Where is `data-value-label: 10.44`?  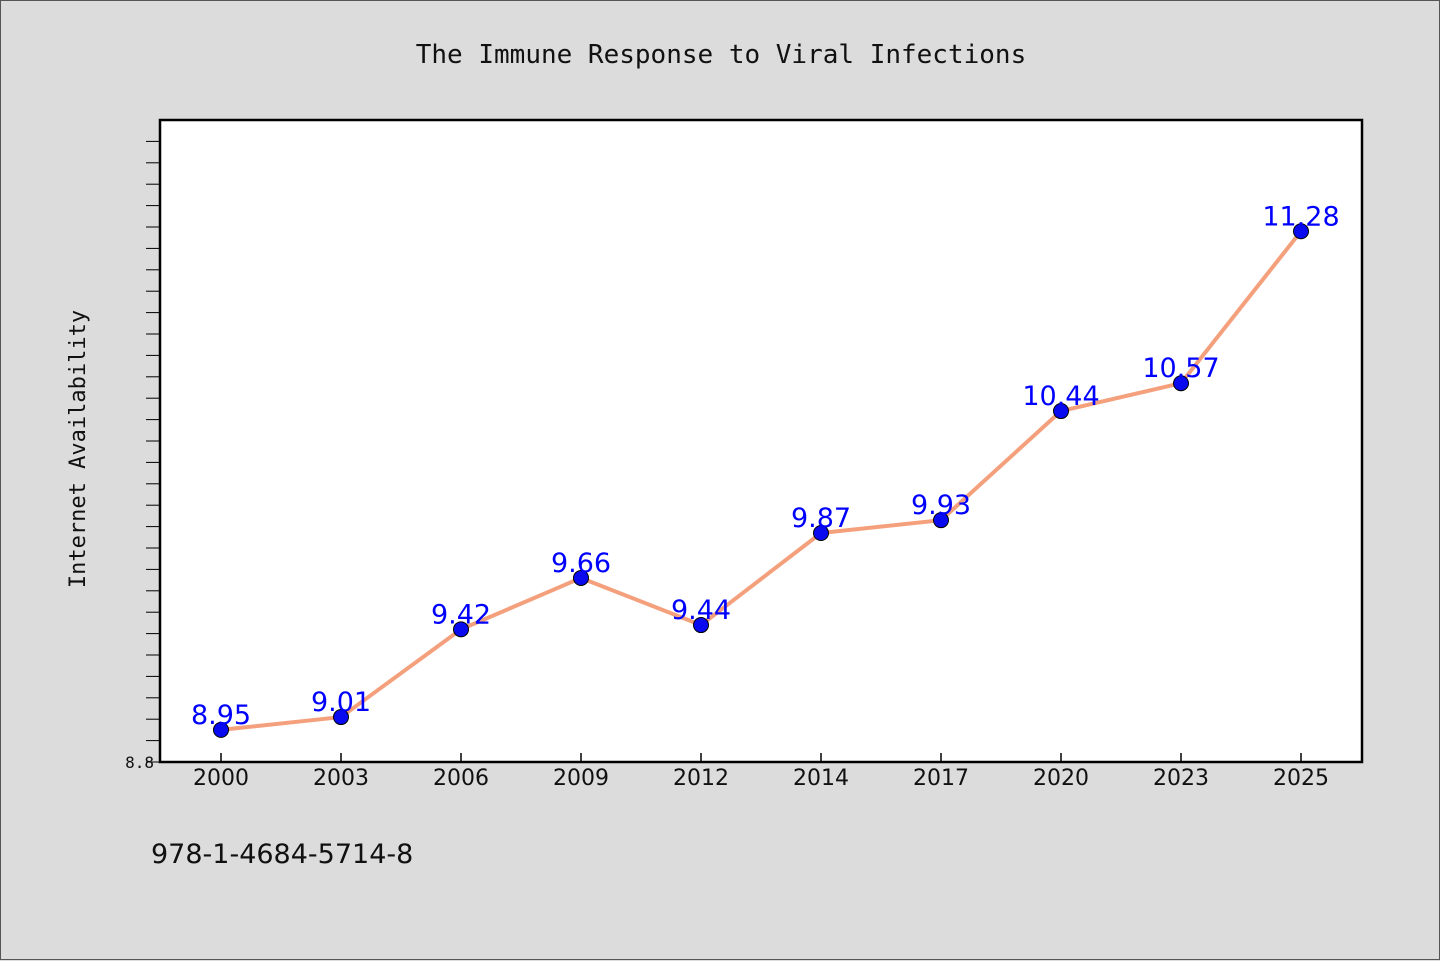 data-value-label: 10.44 is located at coordinates (1060, 396).